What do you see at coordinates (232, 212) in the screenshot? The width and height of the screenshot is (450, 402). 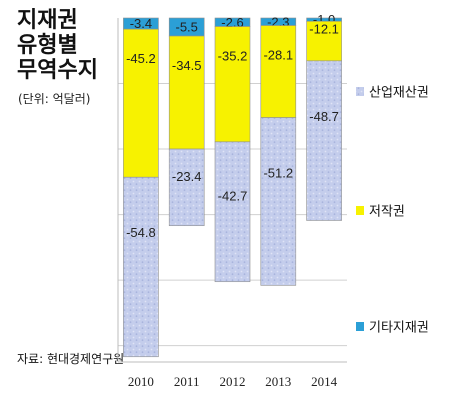 I see `bar-산업재산권-2012` at bounding box center [232, 212].